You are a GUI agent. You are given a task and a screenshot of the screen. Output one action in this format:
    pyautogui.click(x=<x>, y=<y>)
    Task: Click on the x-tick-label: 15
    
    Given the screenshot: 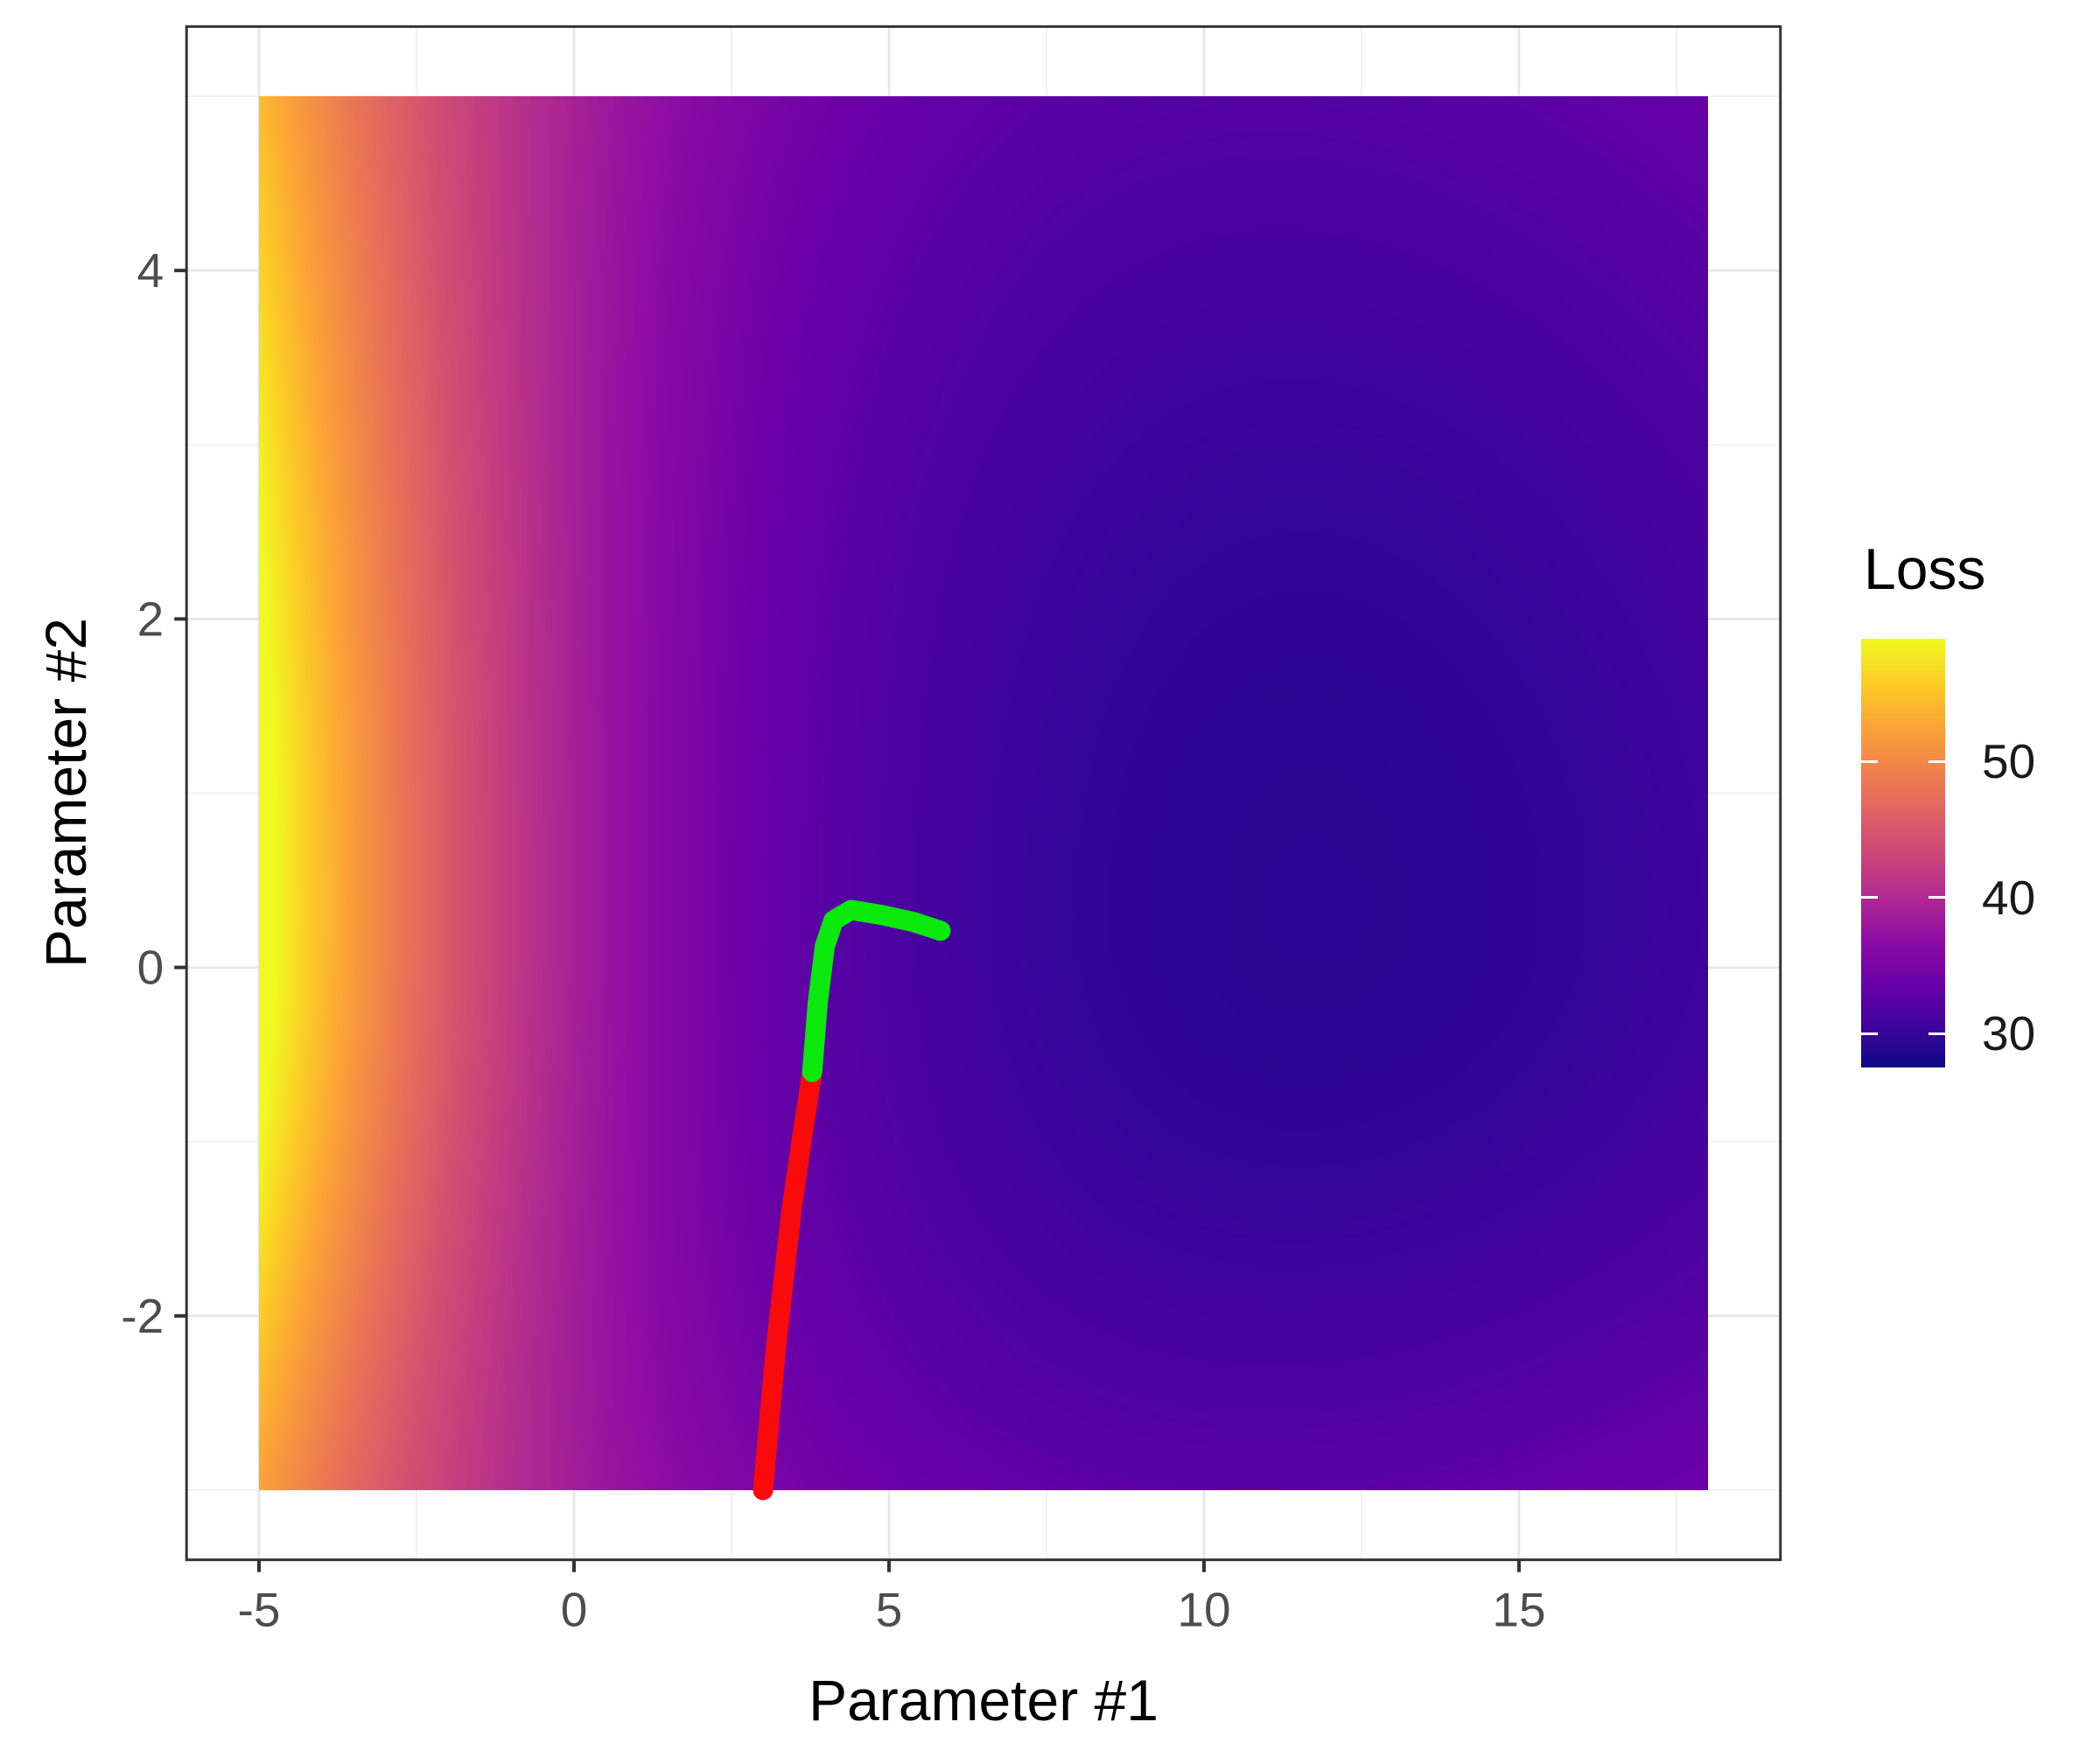 What is the action you would take?
    pyautogui.click(x=1518, y=1610)
    